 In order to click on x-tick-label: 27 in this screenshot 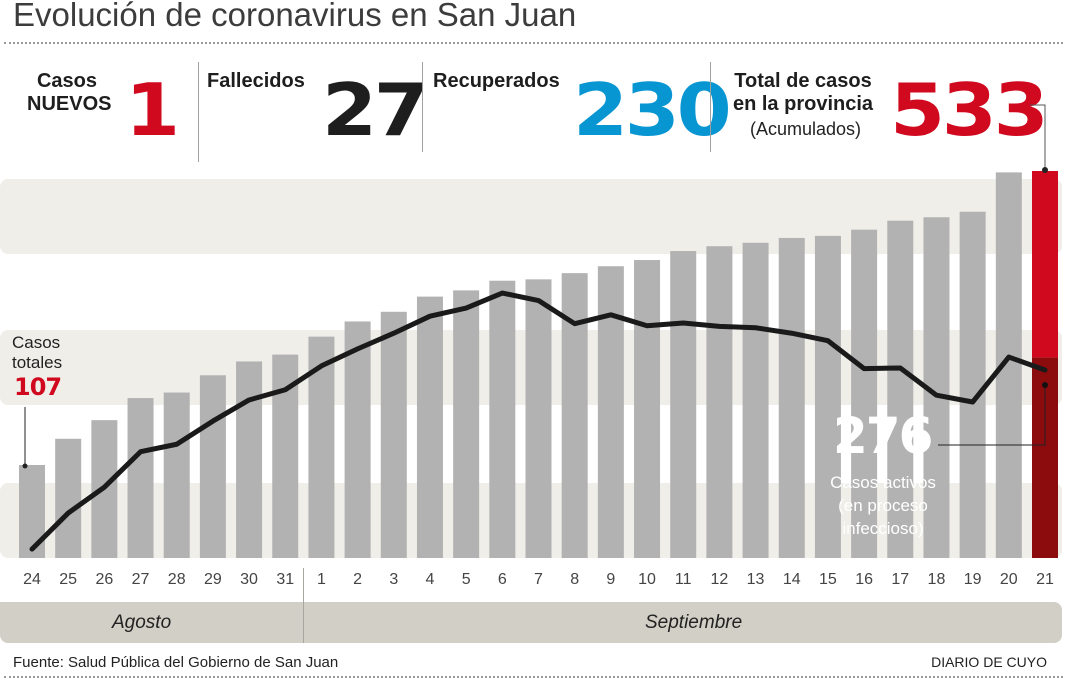, I will do `click(140, 579)`.